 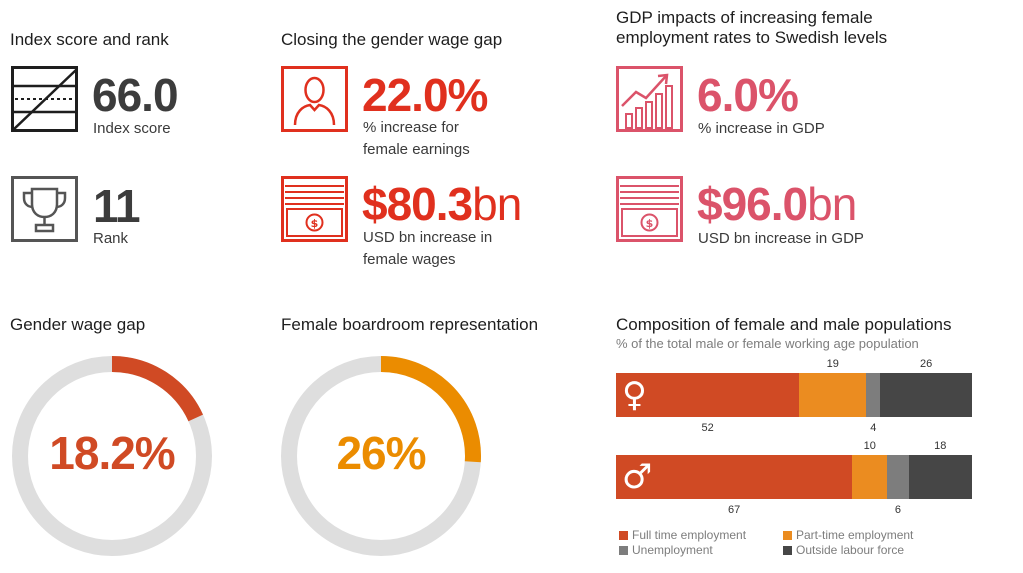 I want to click on legend-unemployment-swatch, so click(x=623, y=550).